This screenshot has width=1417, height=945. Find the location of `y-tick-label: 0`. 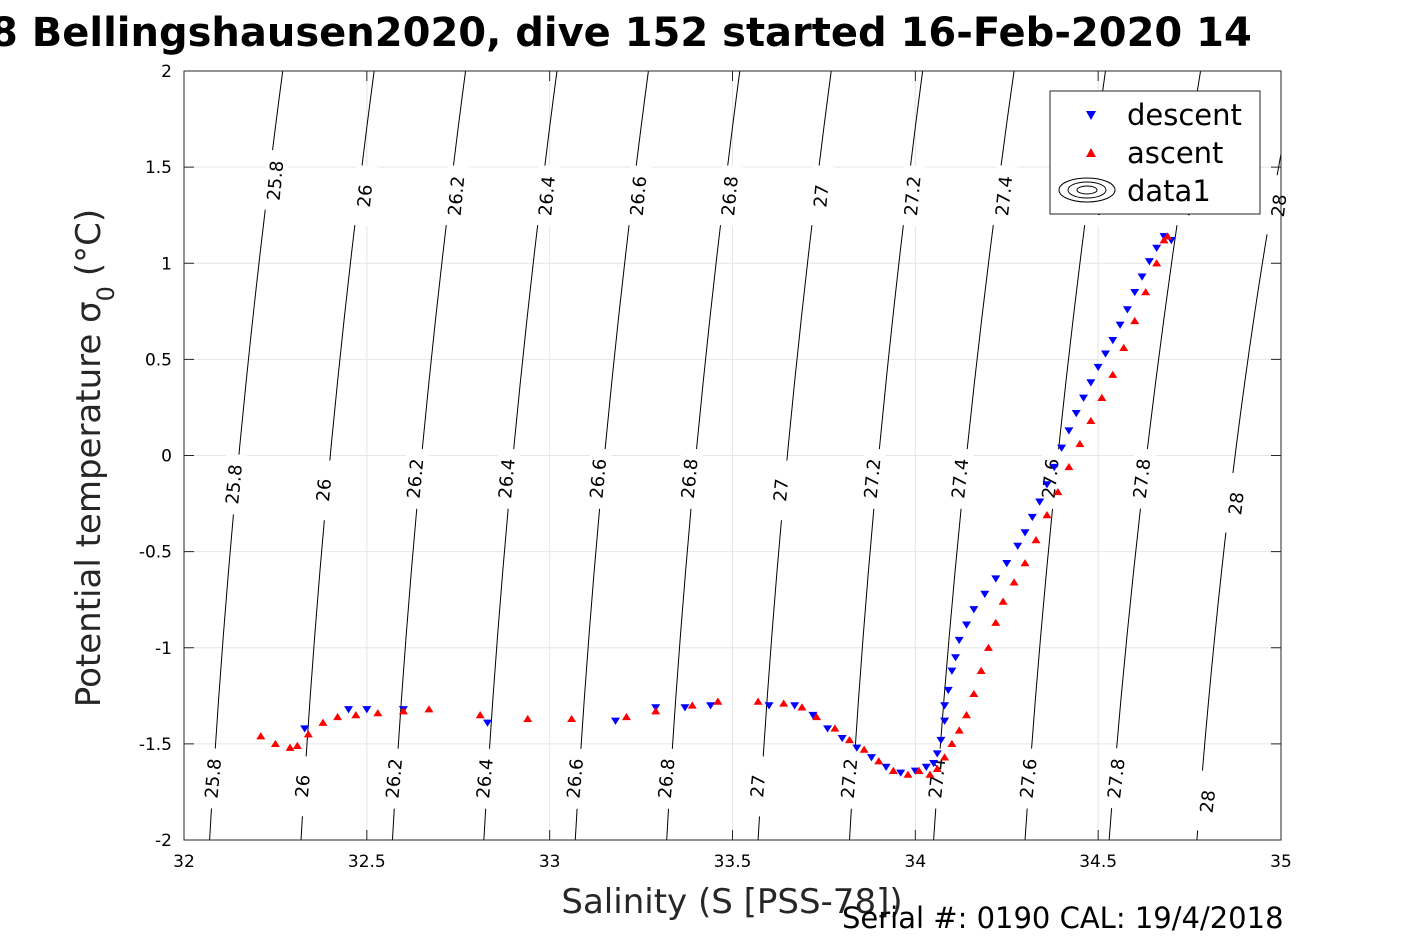

y-tick-label: 0 is located at coordinates (166, 457).